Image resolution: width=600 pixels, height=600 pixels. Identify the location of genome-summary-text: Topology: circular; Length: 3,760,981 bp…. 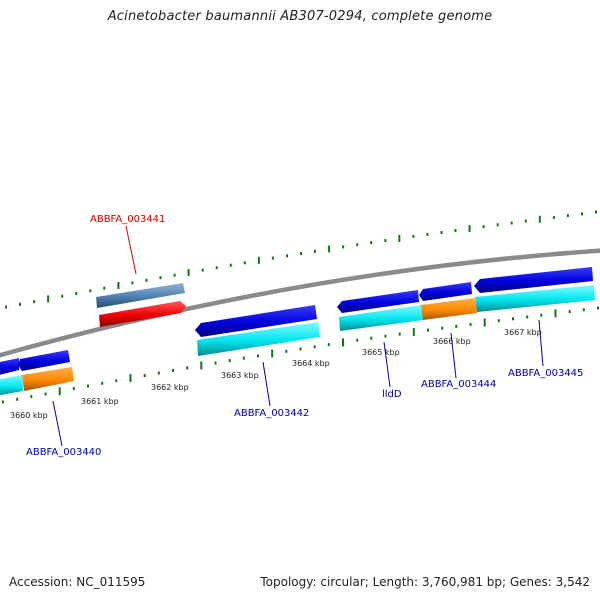
(425, 582).